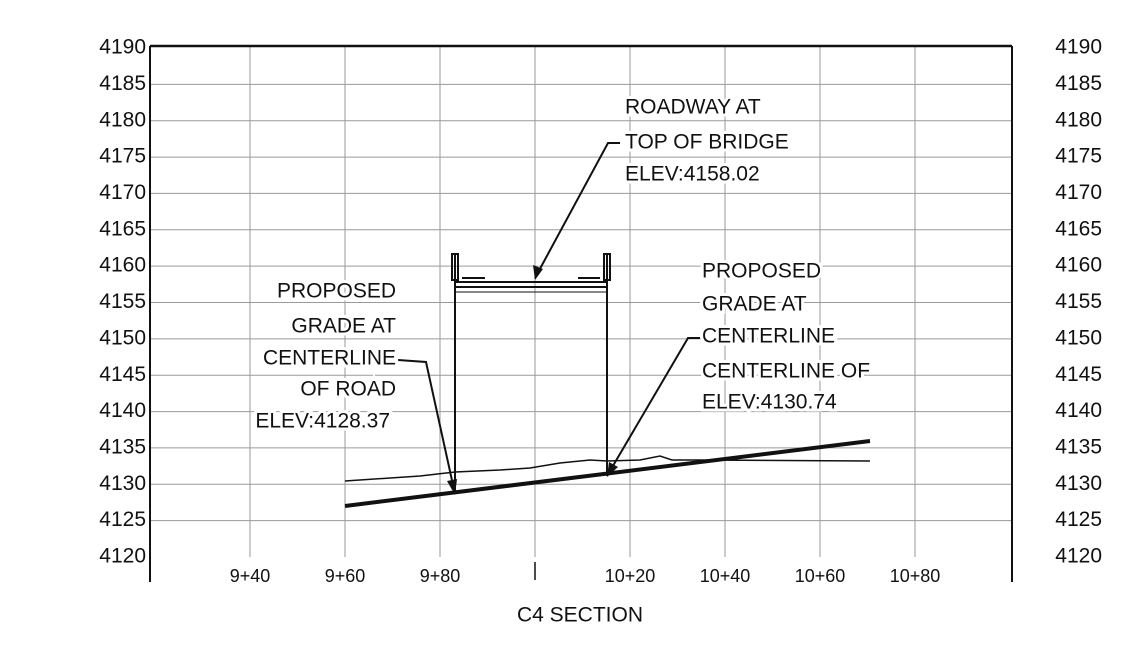 The height and width of the screenshot is (648, 1143). What do you see at coordinates (725, 576) in the screenshot?
I see `station-label: 10+40` at bounding box center [725, 576].